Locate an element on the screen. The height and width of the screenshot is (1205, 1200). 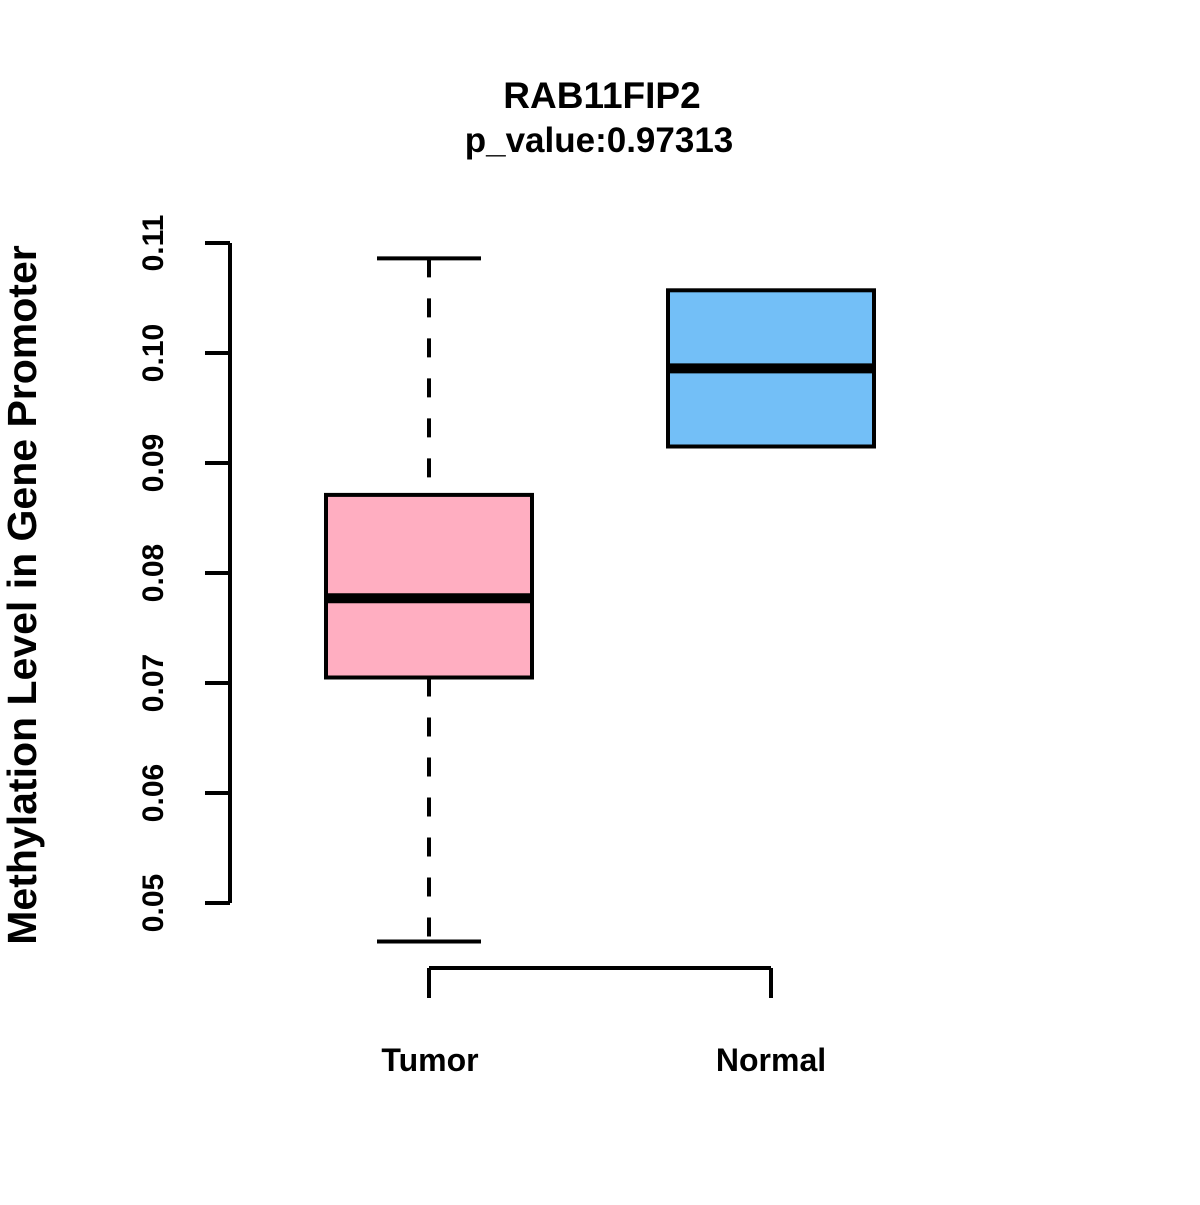
tumor-boxplot is located at coordinates (429, 600).